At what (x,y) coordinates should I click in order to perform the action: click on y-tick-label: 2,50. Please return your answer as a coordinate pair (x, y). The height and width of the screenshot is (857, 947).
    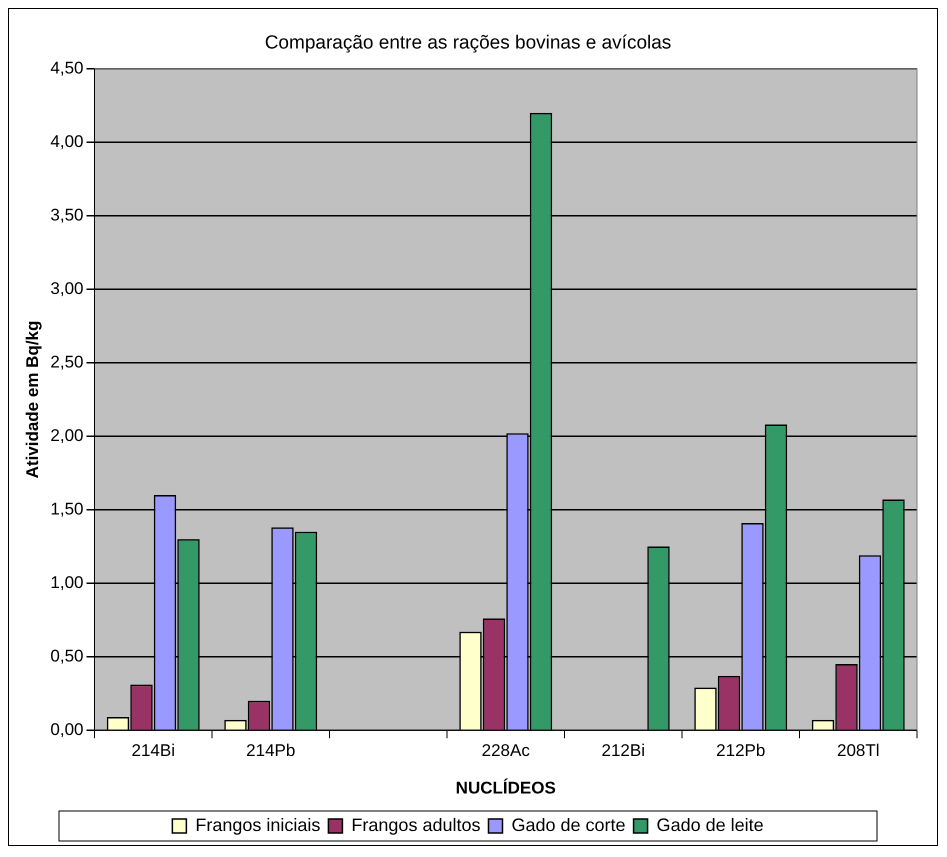
    Looking at the image, I should click on (67, 362).